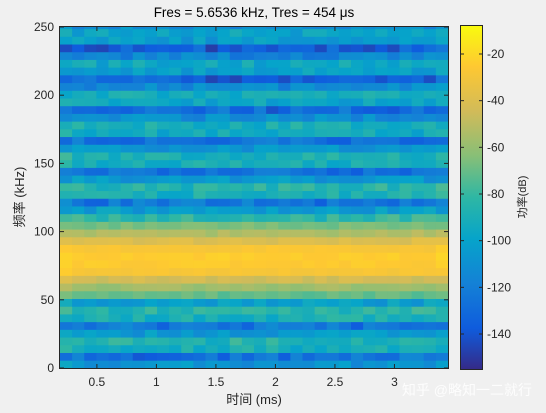 The image size is (546, 413). I want to click on y-tick-label: 200, so click(44, 95).